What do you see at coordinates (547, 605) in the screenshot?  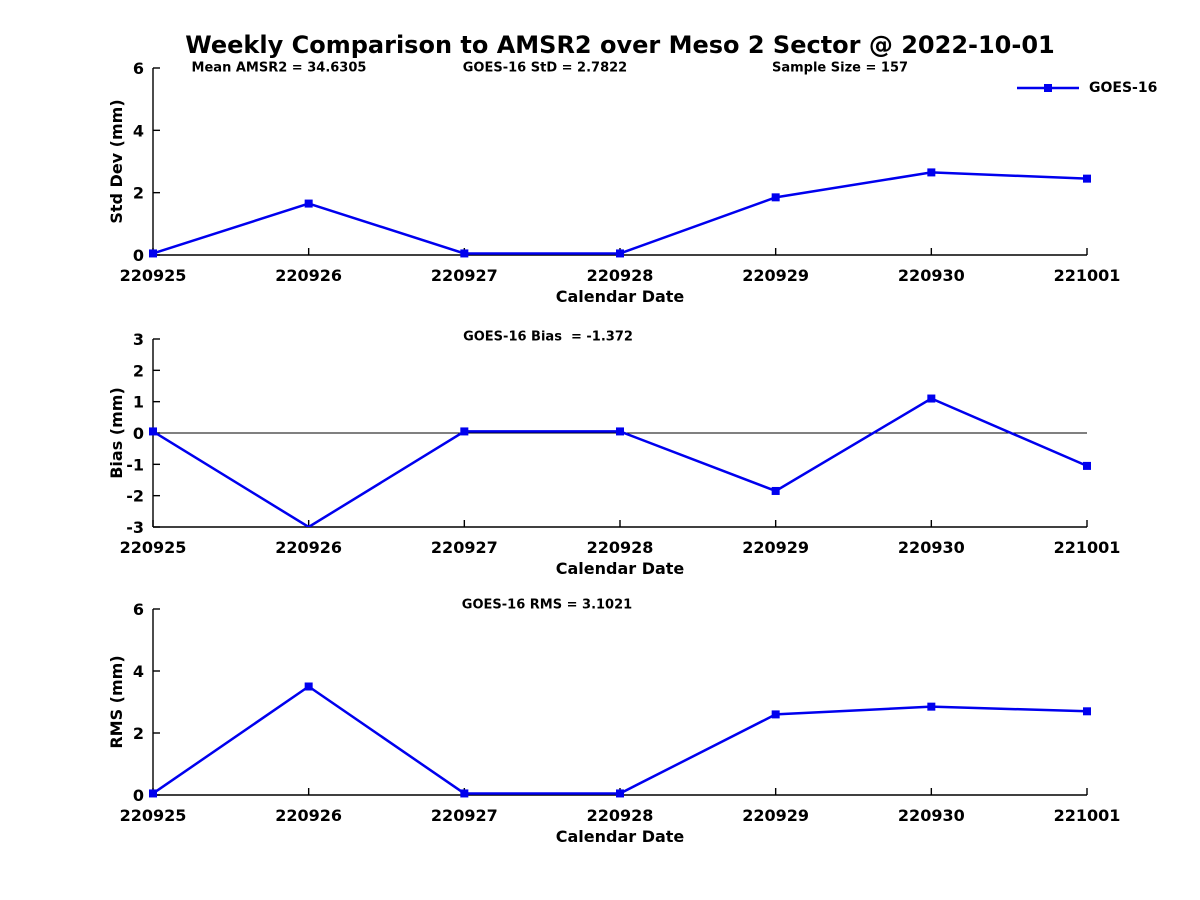 I see `annotation-goes16-rms: GOES-16 RMS = 3.1021` at bounding box center [547, 605].